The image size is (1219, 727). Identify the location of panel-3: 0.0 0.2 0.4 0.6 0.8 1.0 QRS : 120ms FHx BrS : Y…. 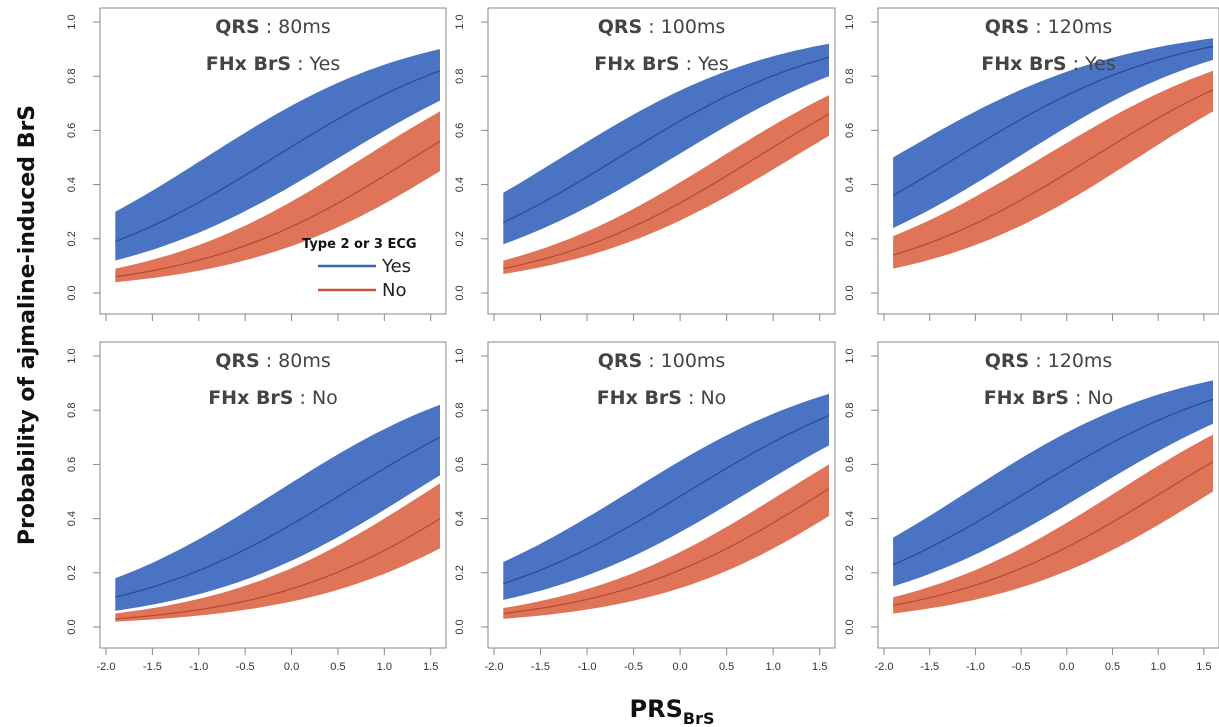
(1031, 164).